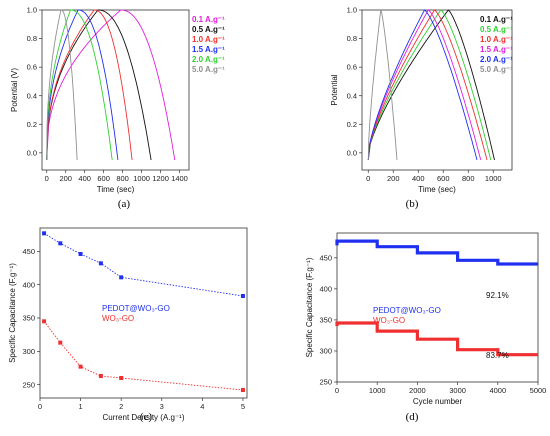  What do you see at coordinates (334, 89) in the screenshot?
I see `y-axis-label: Potential` at bounding box center [334, 89].